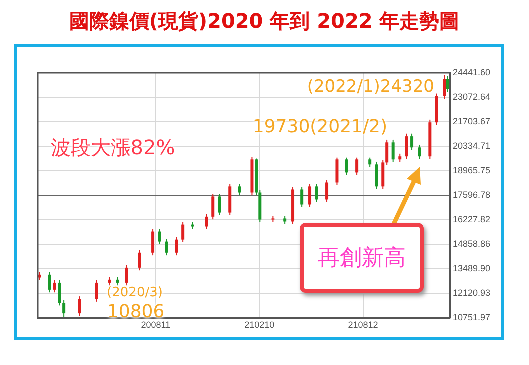 The width and height of the screenshot is (529, 365). I want to click on y-tick-label: 13489.90, so click(472, 268).